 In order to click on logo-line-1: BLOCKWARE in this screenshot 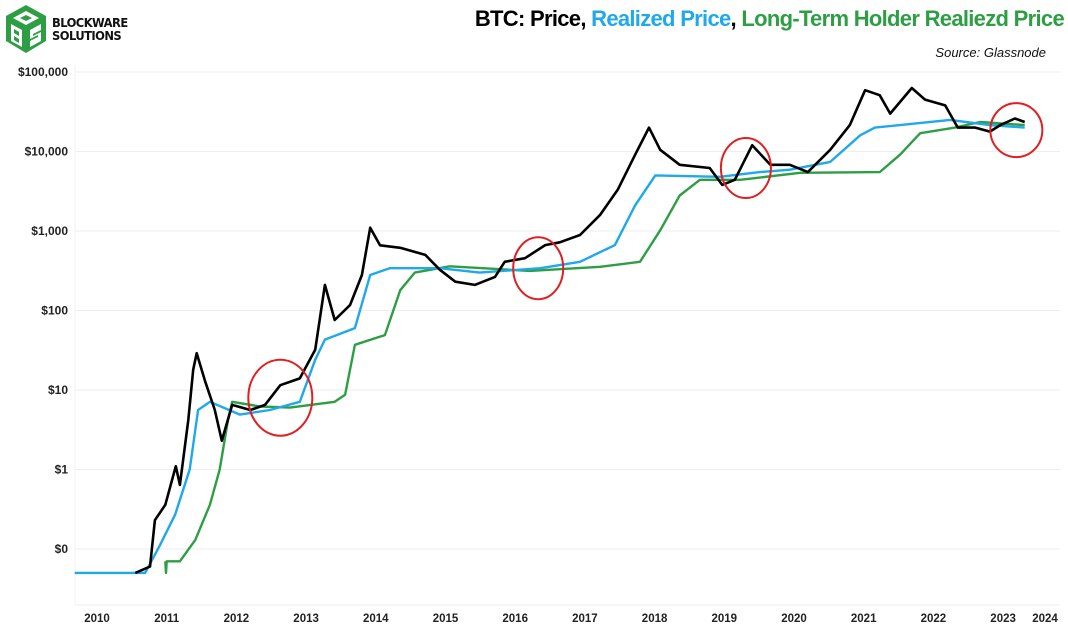, I will do `click(90, 22)`.